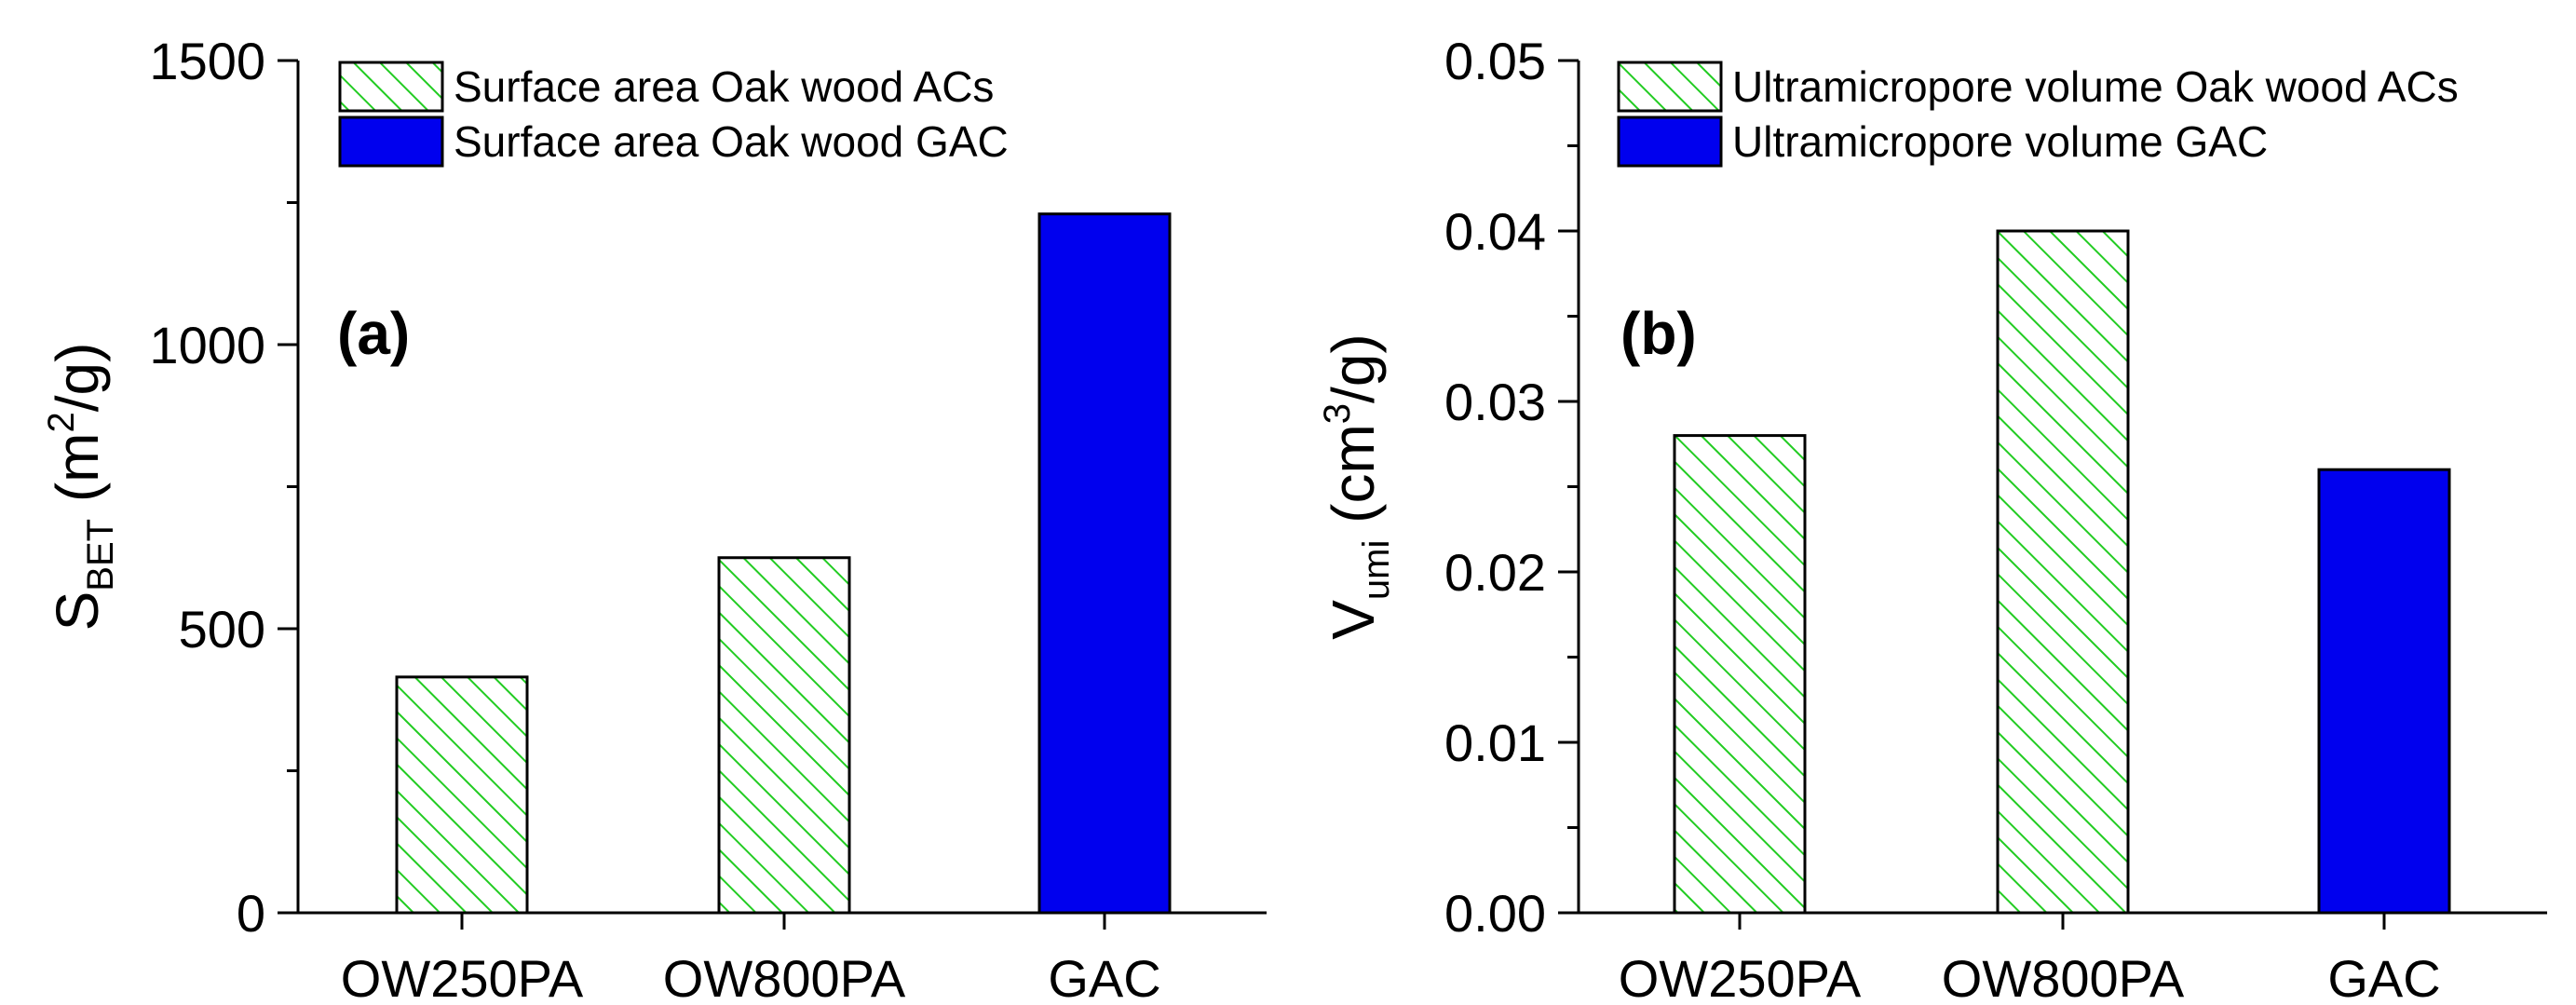 The width and height of the screenshot is (2576, 1005). I want to click on panel-b-y-axis-label: Vumi (cm3/g), so click(1357, 486).